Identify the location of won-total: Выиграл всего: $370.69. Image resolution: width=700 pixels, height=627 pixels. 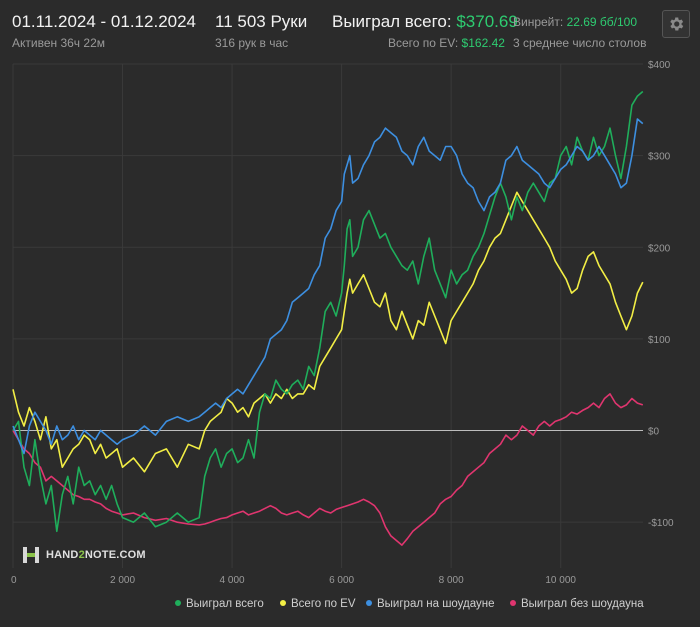
(425, 22).